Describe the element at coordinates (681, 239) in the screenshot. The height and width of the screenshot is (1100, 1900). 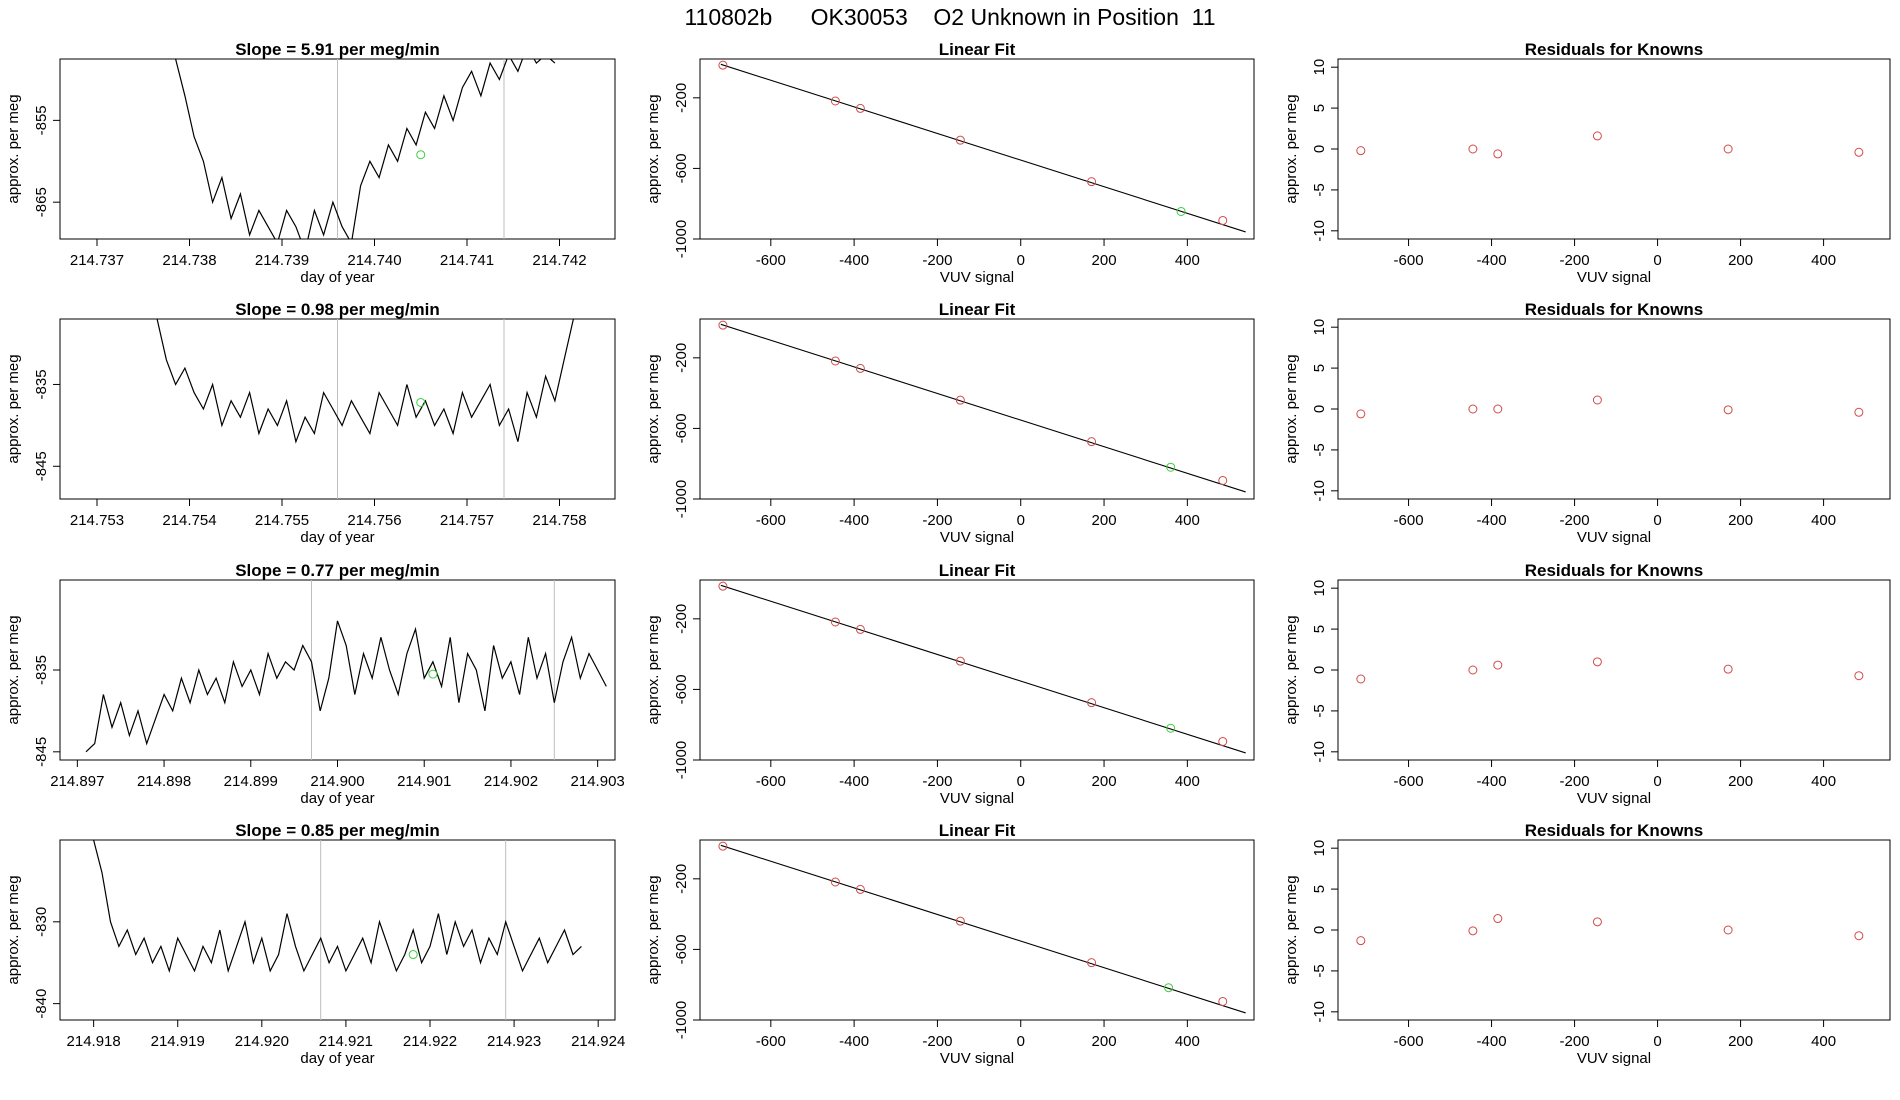
I see `row1-linear-fit-ytick-label: -1000` at that location.